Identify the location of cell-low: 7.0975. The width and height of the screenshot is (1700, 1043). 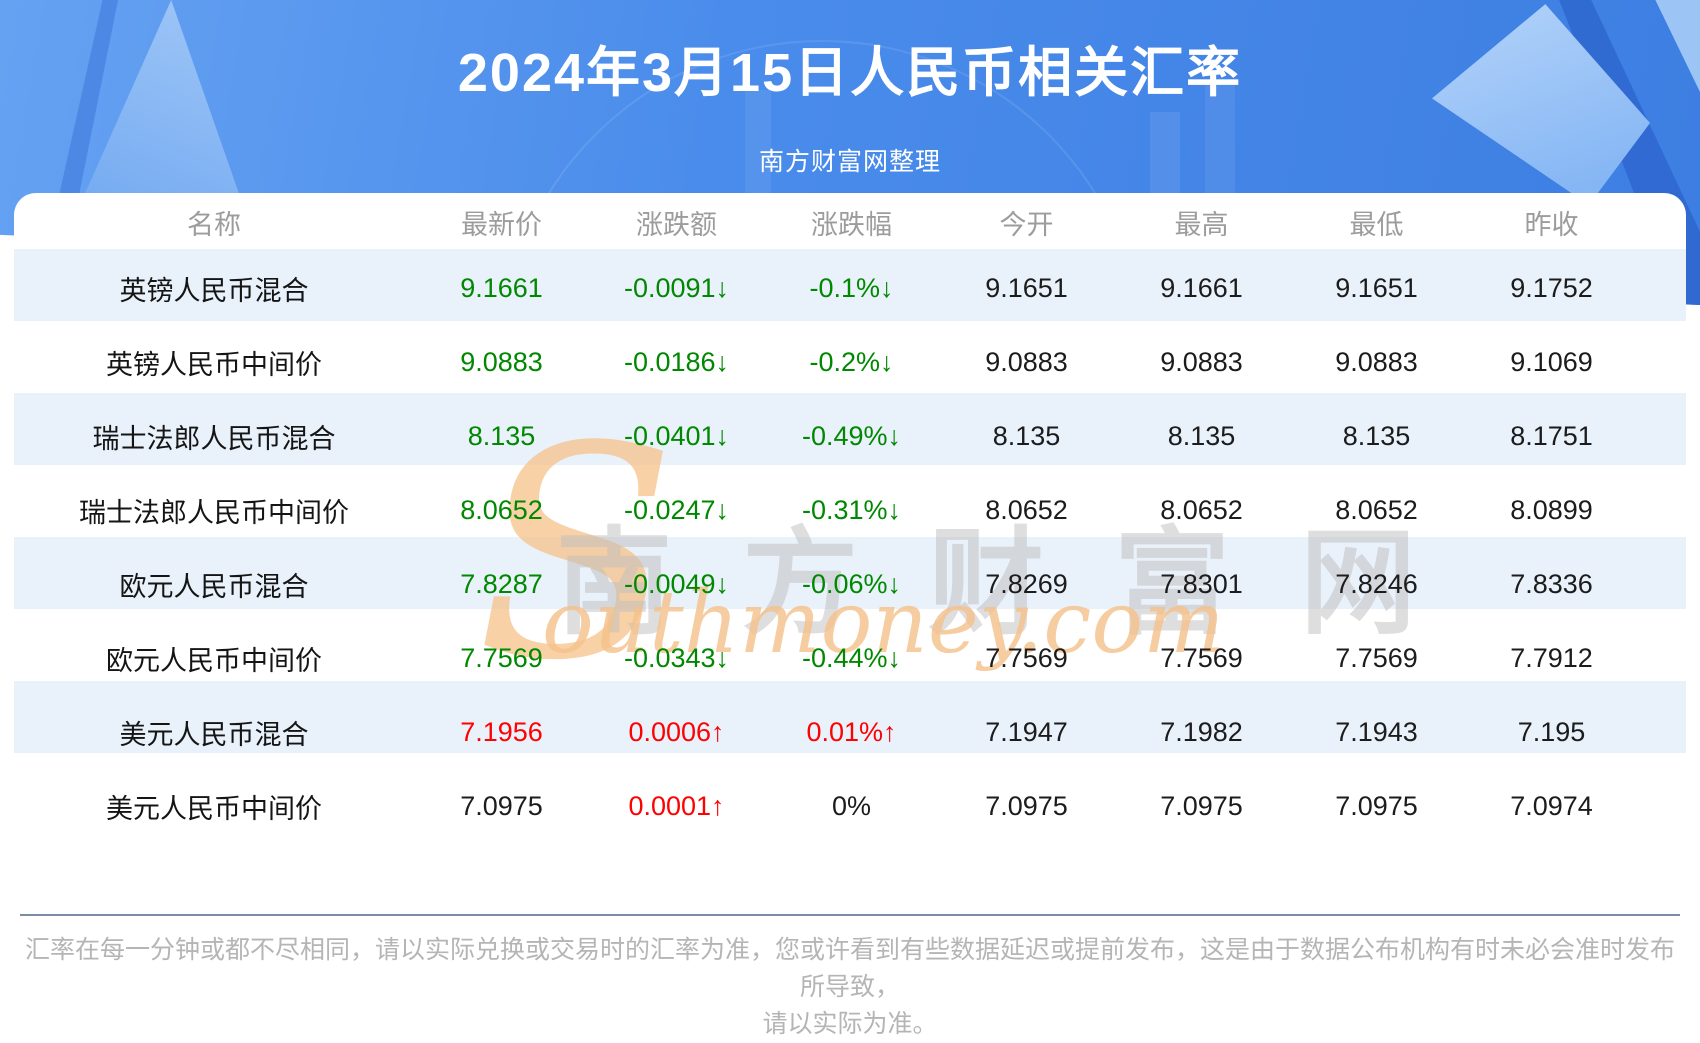
(1376, 805).